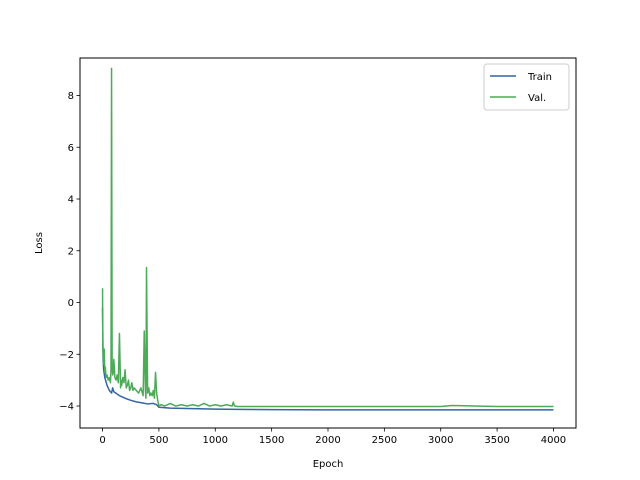  I want to click on legend: Train Val., so click(526, 87).